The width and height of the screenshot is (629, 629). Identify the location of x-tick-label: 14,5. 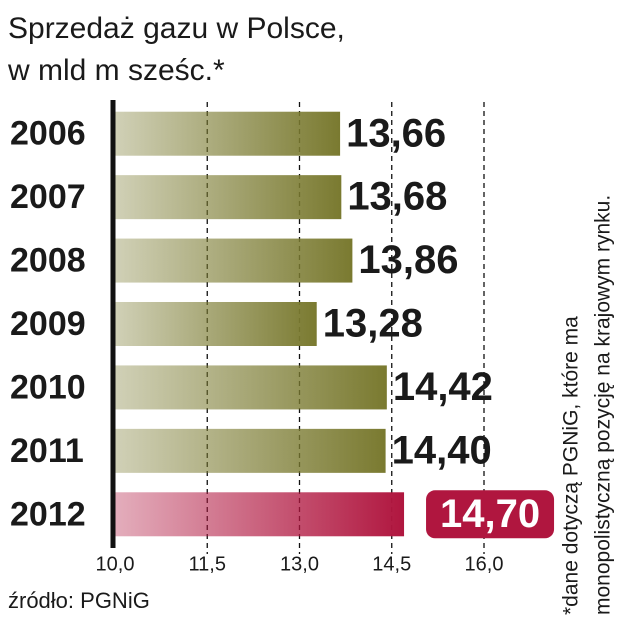
(391, 564).